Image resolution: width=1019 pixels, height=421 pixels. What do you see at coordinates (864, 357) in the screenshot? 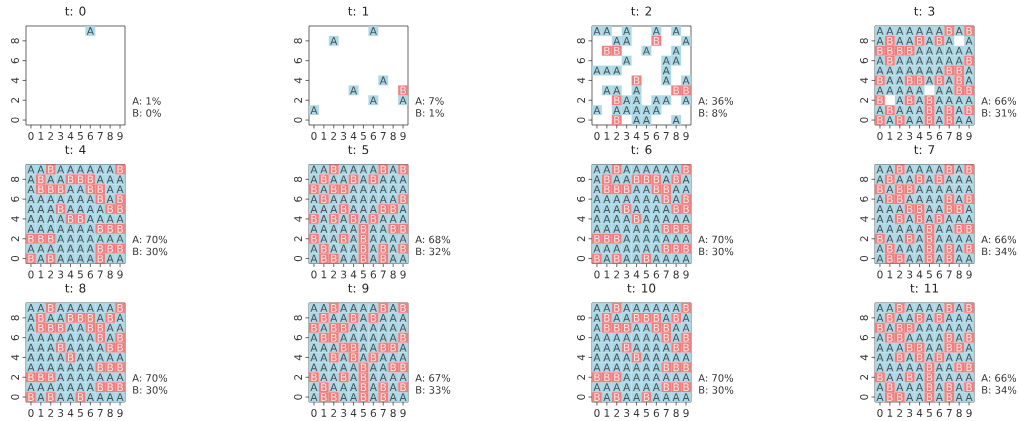
I see `y-tick-label: 4` at bounding box center [864, 357].